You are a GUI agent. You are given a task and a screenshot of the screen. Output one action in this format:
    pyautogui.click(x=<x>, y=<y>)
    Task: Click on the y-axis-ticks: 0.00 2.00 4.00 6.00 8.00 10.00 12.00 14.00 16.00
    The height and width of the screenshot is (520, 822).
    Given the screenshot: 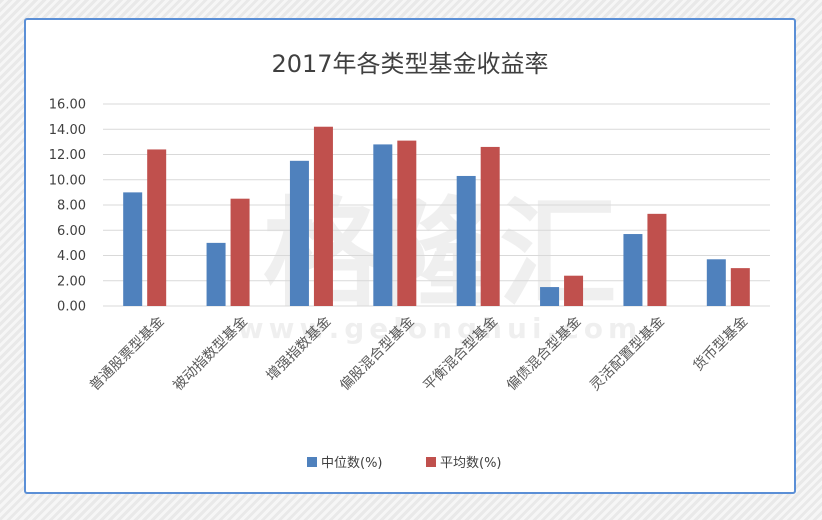 What is the action you would take?
    pyautogui.click(x=67, y=206)
    